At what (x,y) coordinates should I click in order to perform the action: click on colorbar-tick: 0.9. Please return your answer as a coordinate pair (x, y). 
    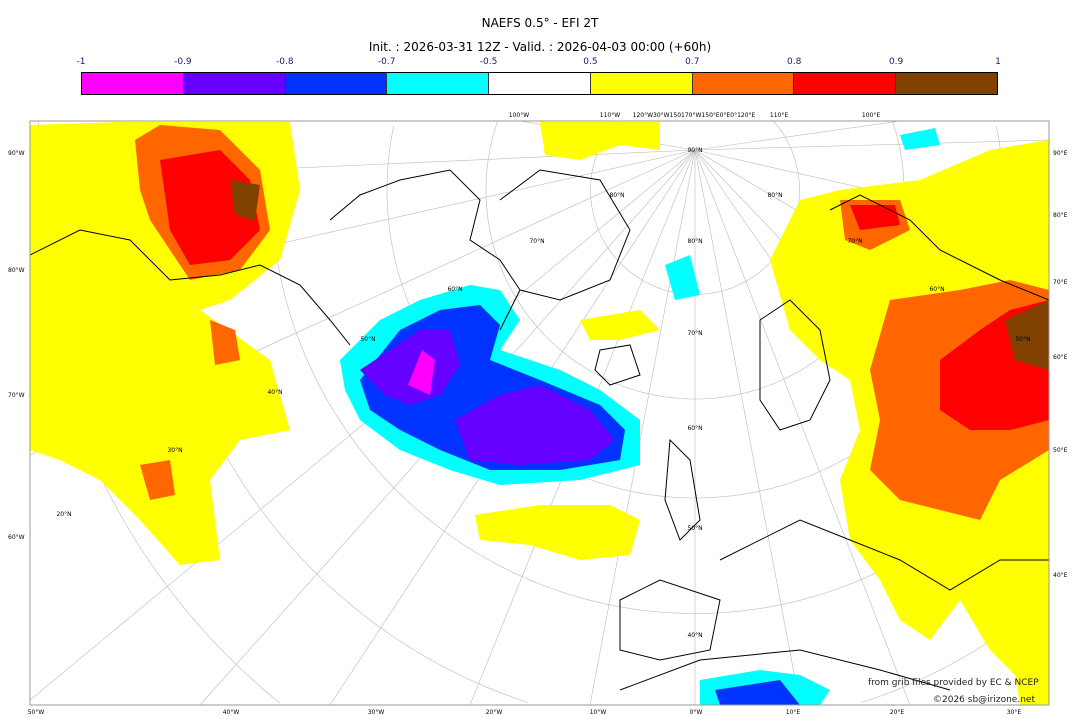
    Looking at the image, I should click on (896, 62).